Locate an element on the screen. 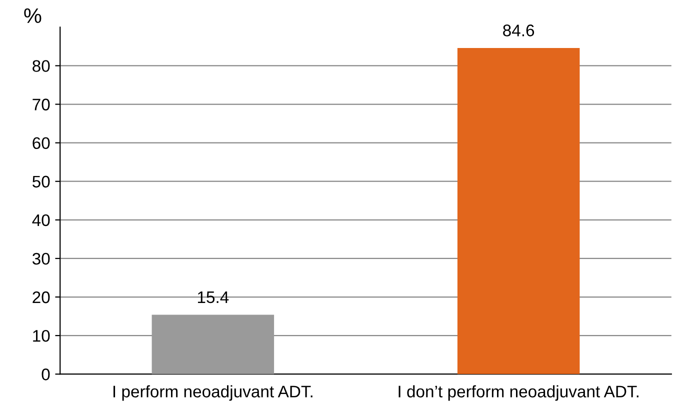  y-tick-label: 30 is located at coordinates (41, 258).